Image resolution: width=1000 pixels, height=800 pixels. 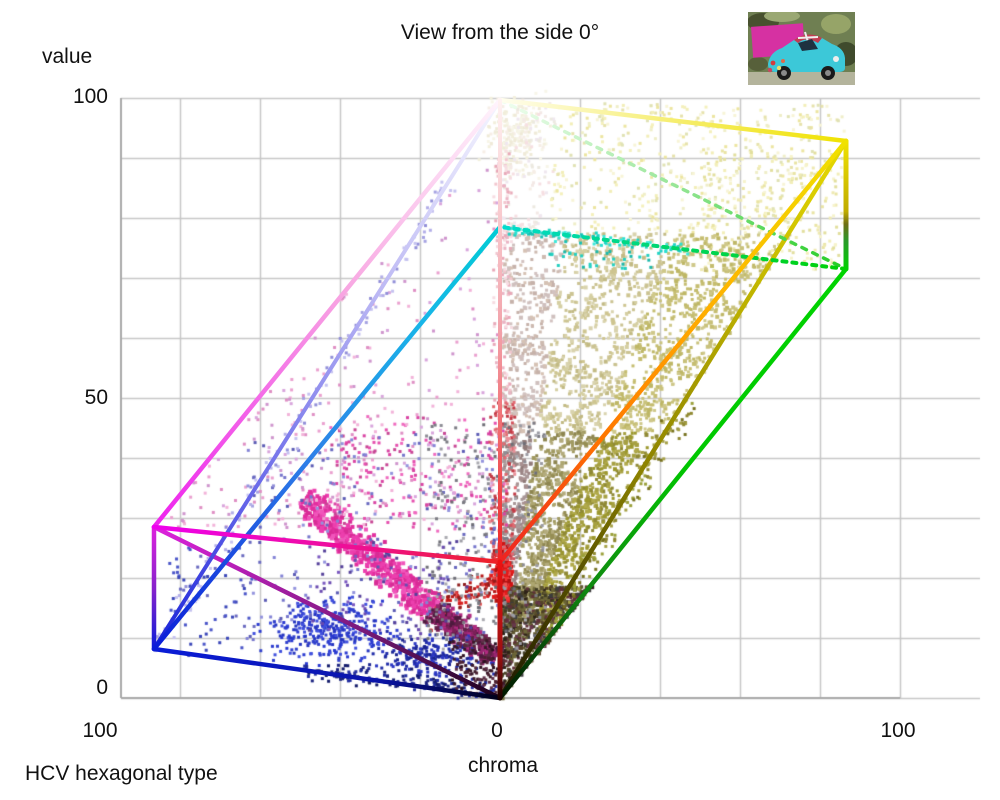 What do you see at coordinates (673, 120) in the screenshot?
I see `edge-white-yellow` at bounding box center [673, 120].